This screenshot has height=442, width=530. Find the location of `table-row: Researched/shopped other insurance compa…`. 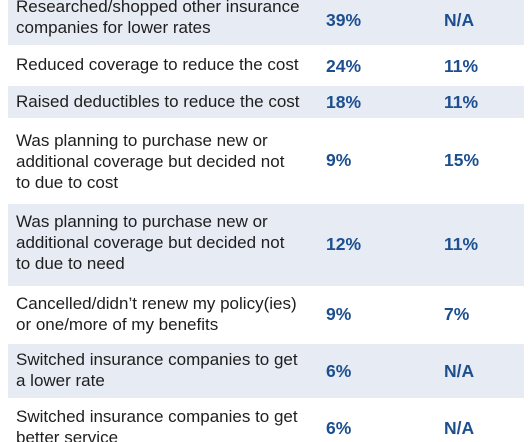

table-row: Researched/shopped other insurance compa… is located at coordinates (266, 22).